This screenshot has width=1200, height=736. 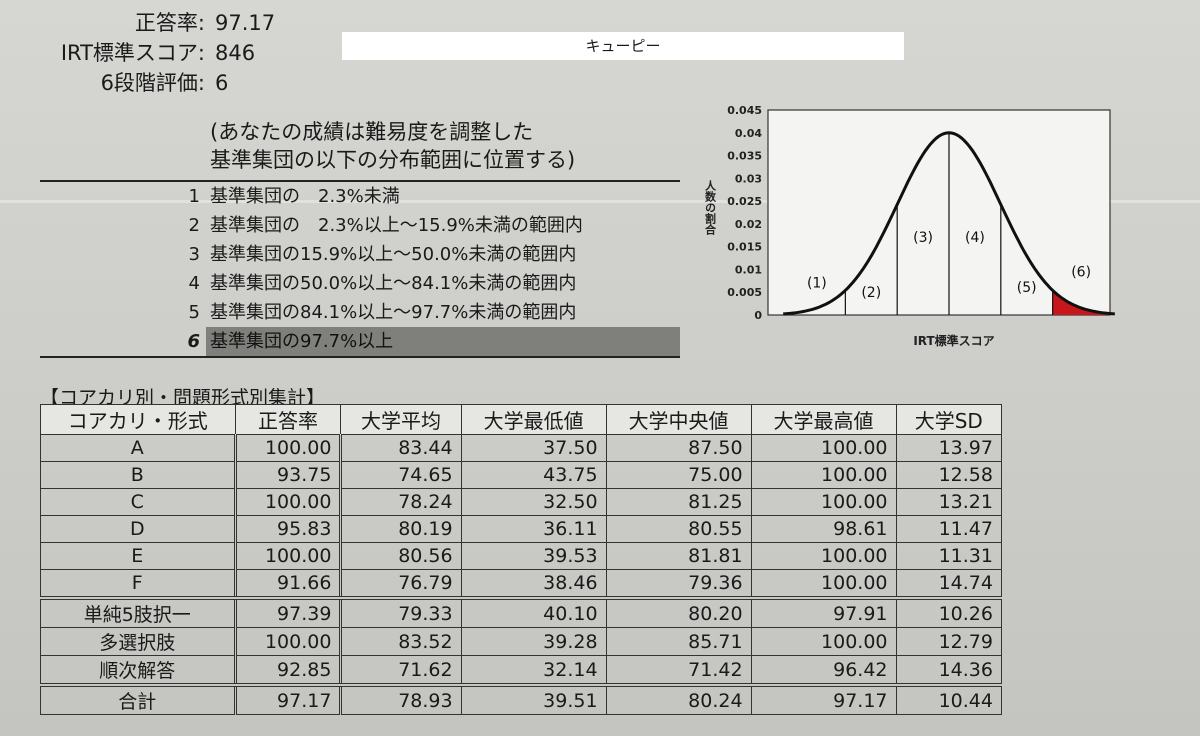 What do you see at coordinates (400, 556) in the screenshot?
I see `cell-value: 80.56` at bounding box center [400, 556].